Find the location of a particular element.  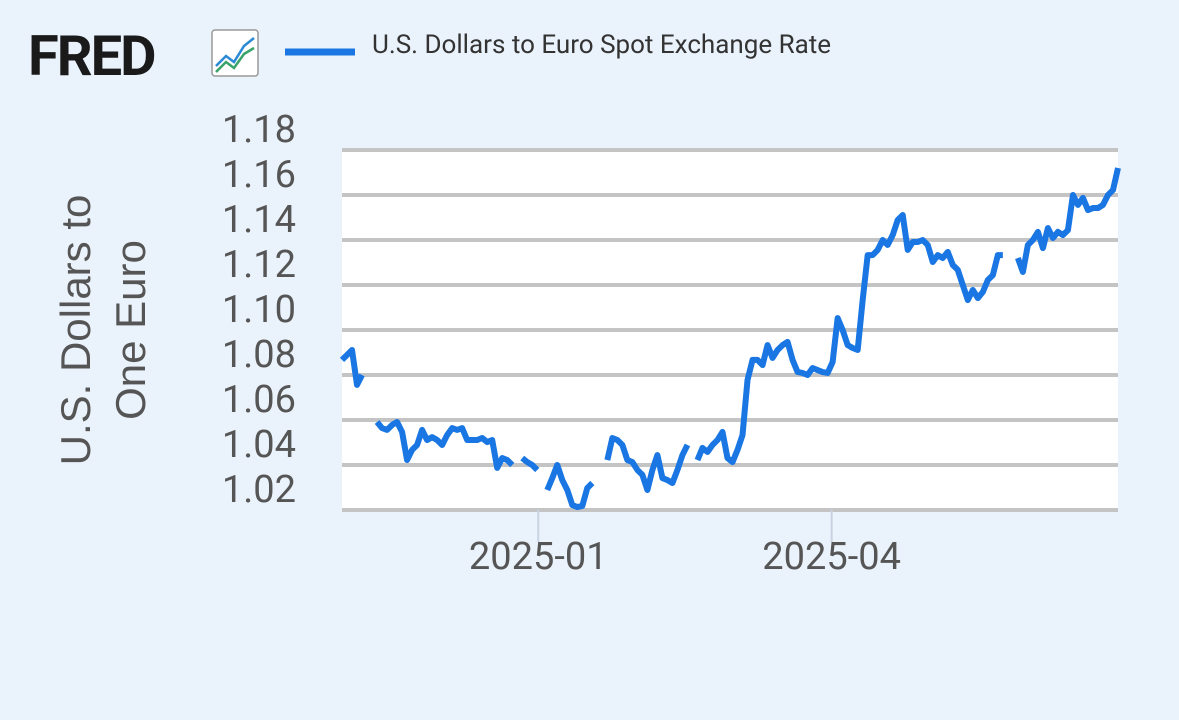

y-tick-label: 1.08 is located at coordinates (259, 355).